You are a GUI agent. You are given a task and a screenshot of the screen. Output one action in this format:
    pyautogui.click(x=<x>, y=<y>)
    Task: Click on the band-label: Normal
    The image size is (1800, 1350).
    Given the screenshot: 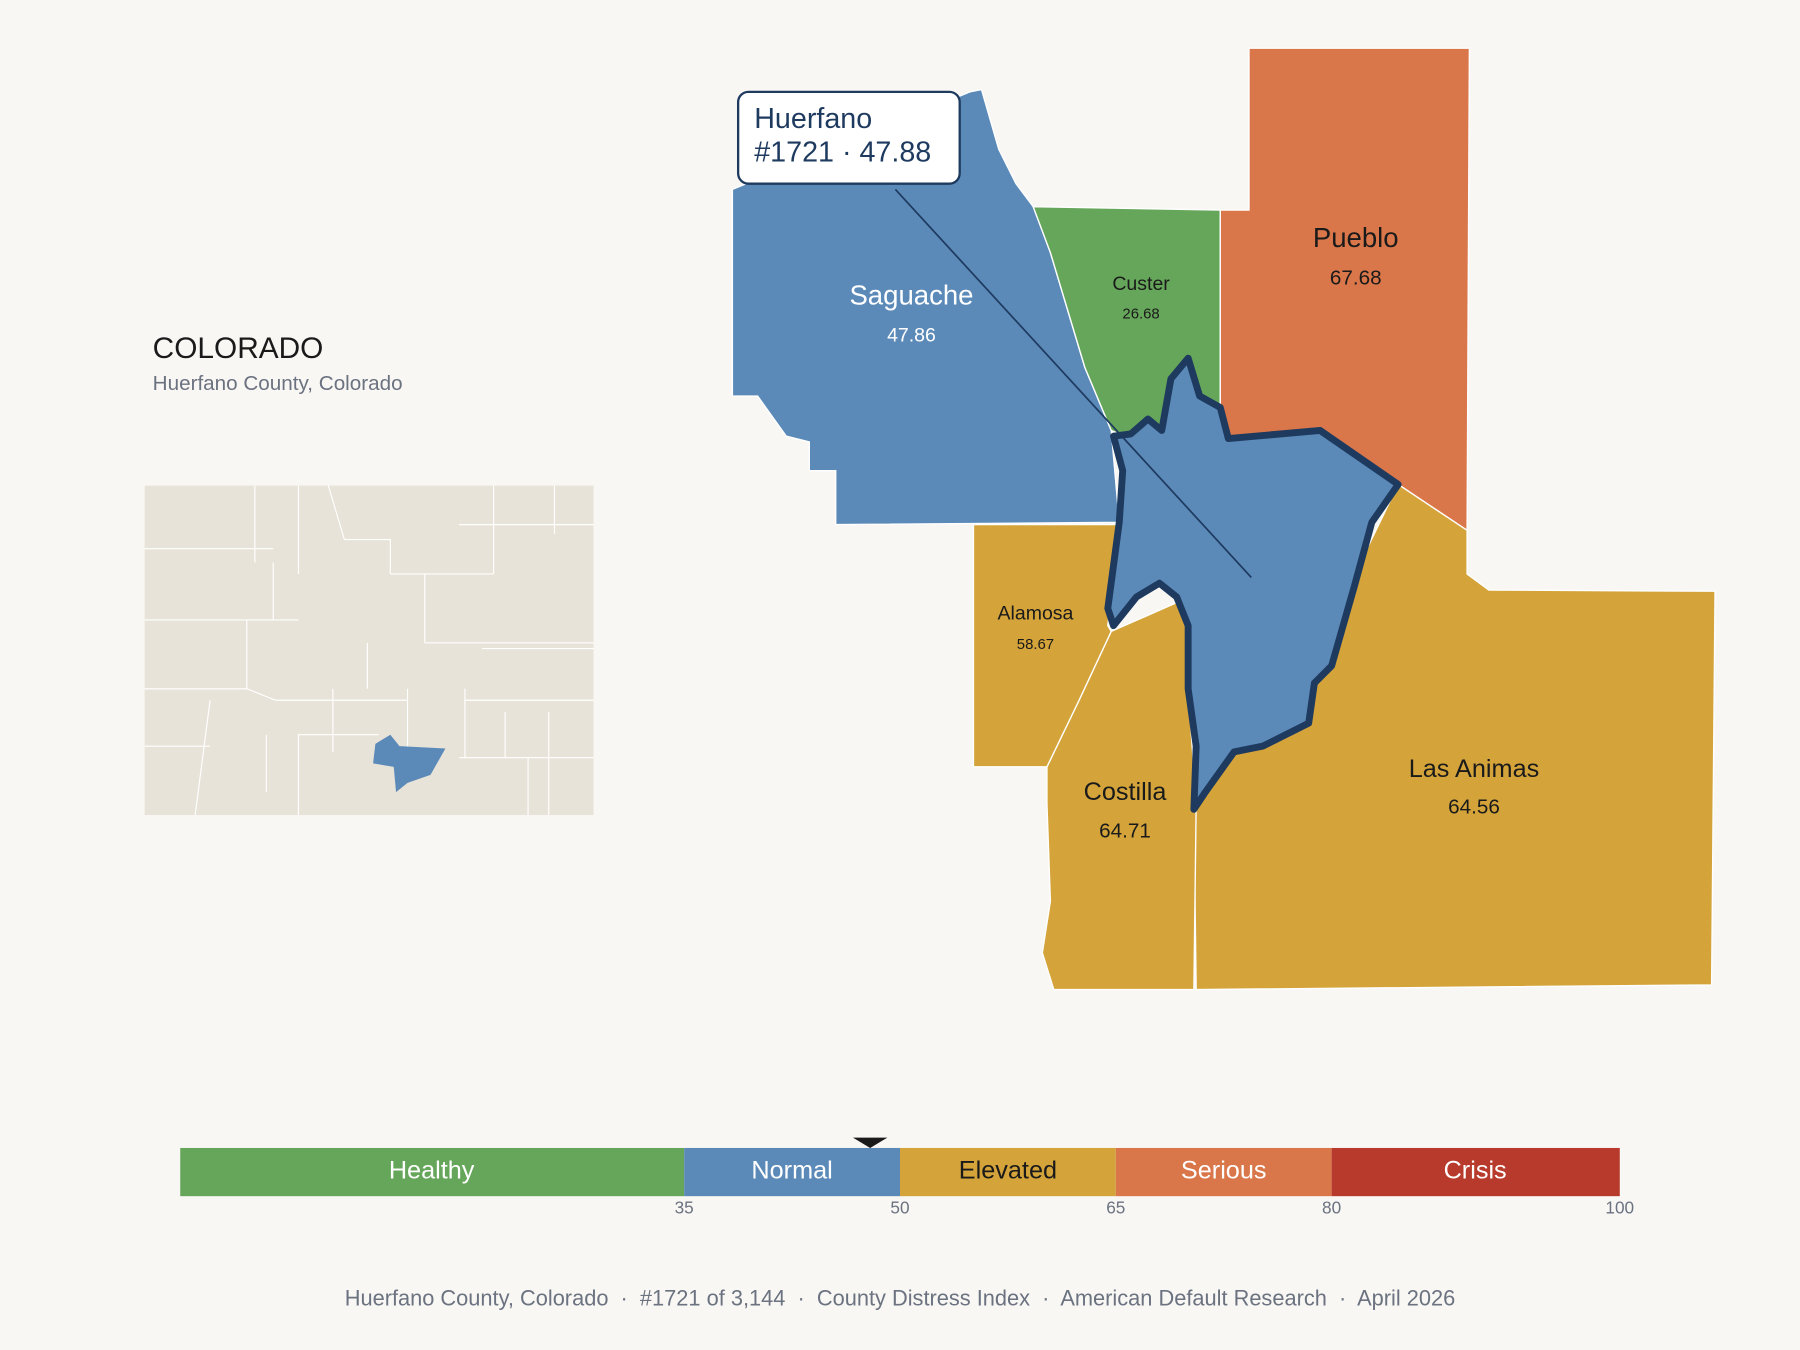 What is the action you would take?
    pyautogui.click(x=791, y=1171)
    